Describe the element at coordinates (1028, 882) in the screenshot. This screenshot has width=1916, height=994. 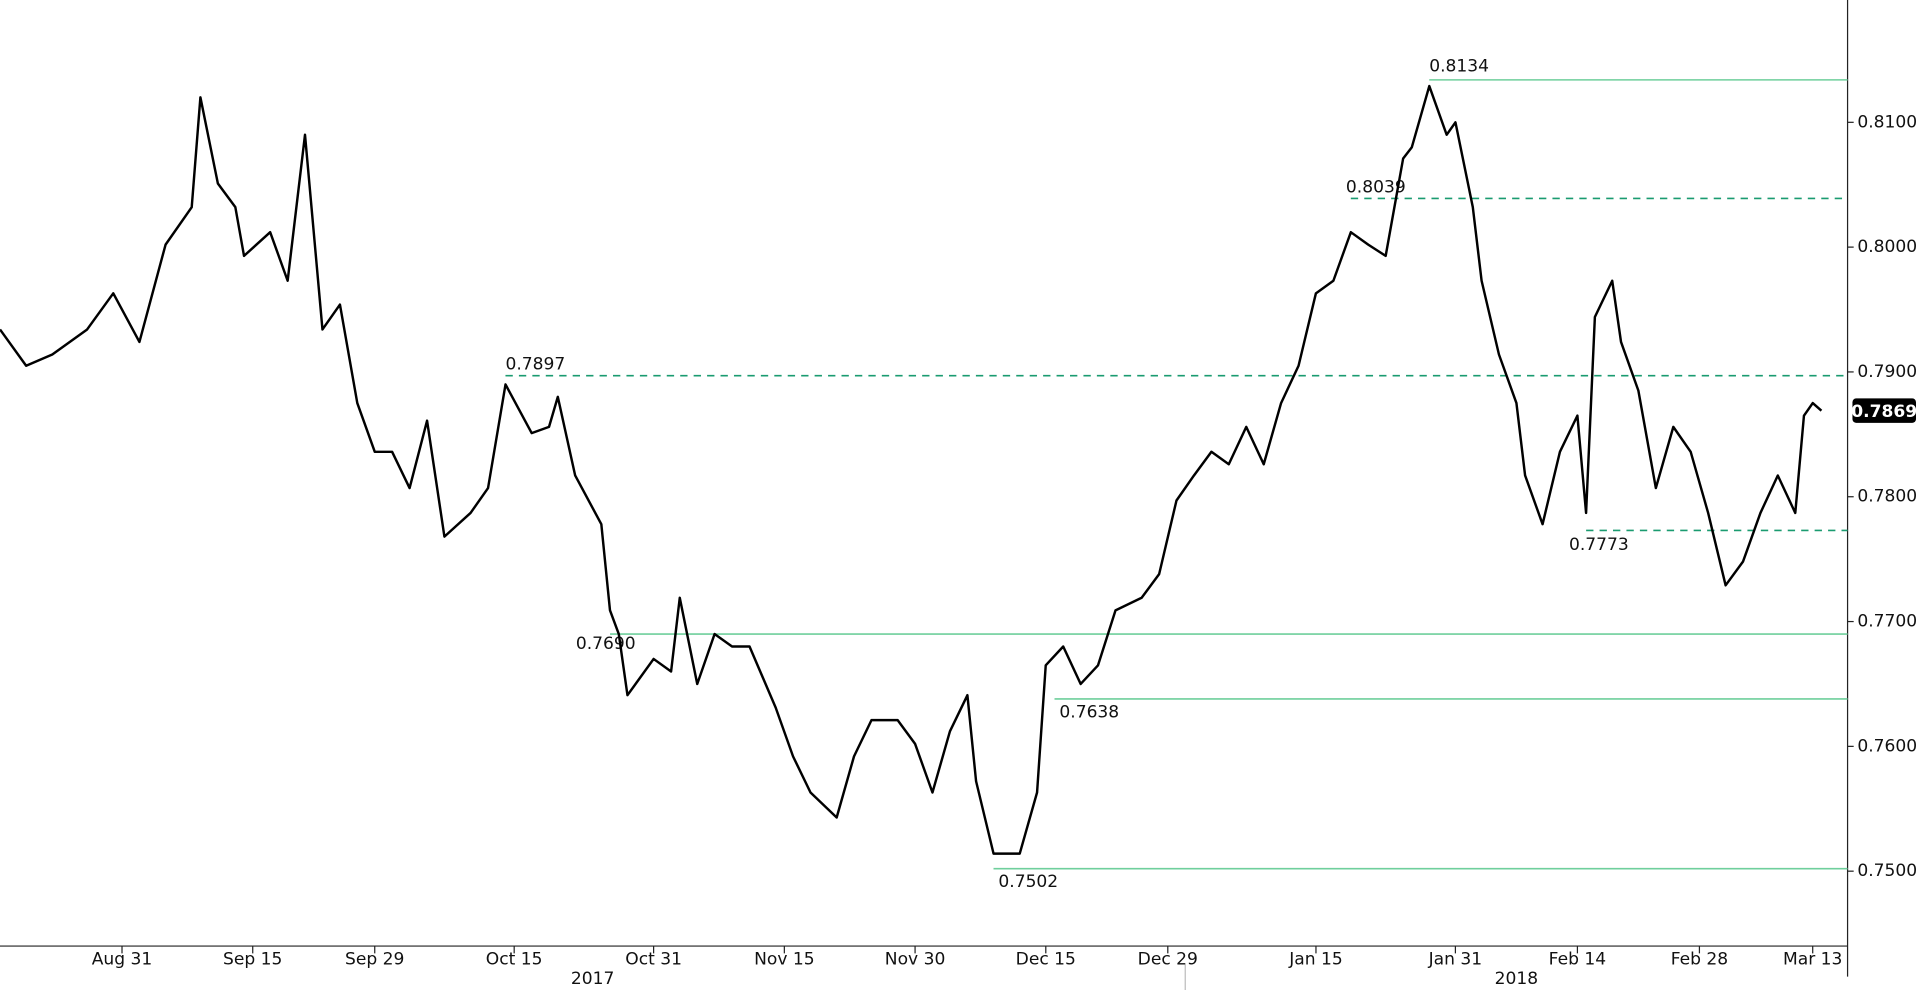
I see `level-label: 0.7502` at that location.